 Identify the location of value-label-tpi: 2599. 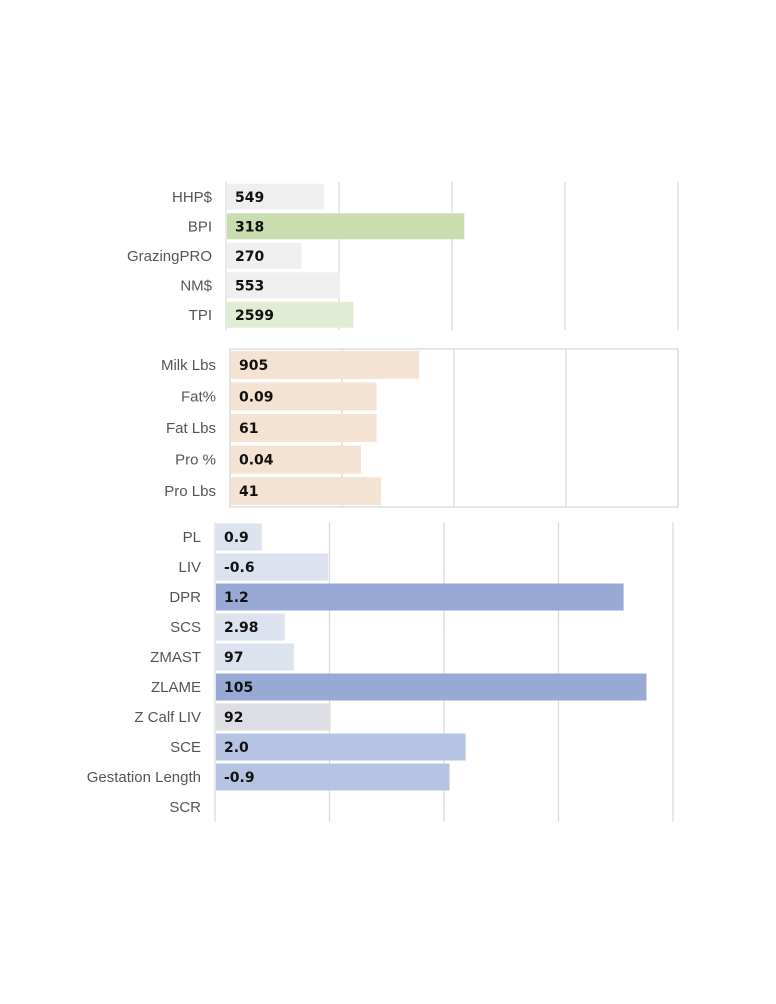
(254, 316).